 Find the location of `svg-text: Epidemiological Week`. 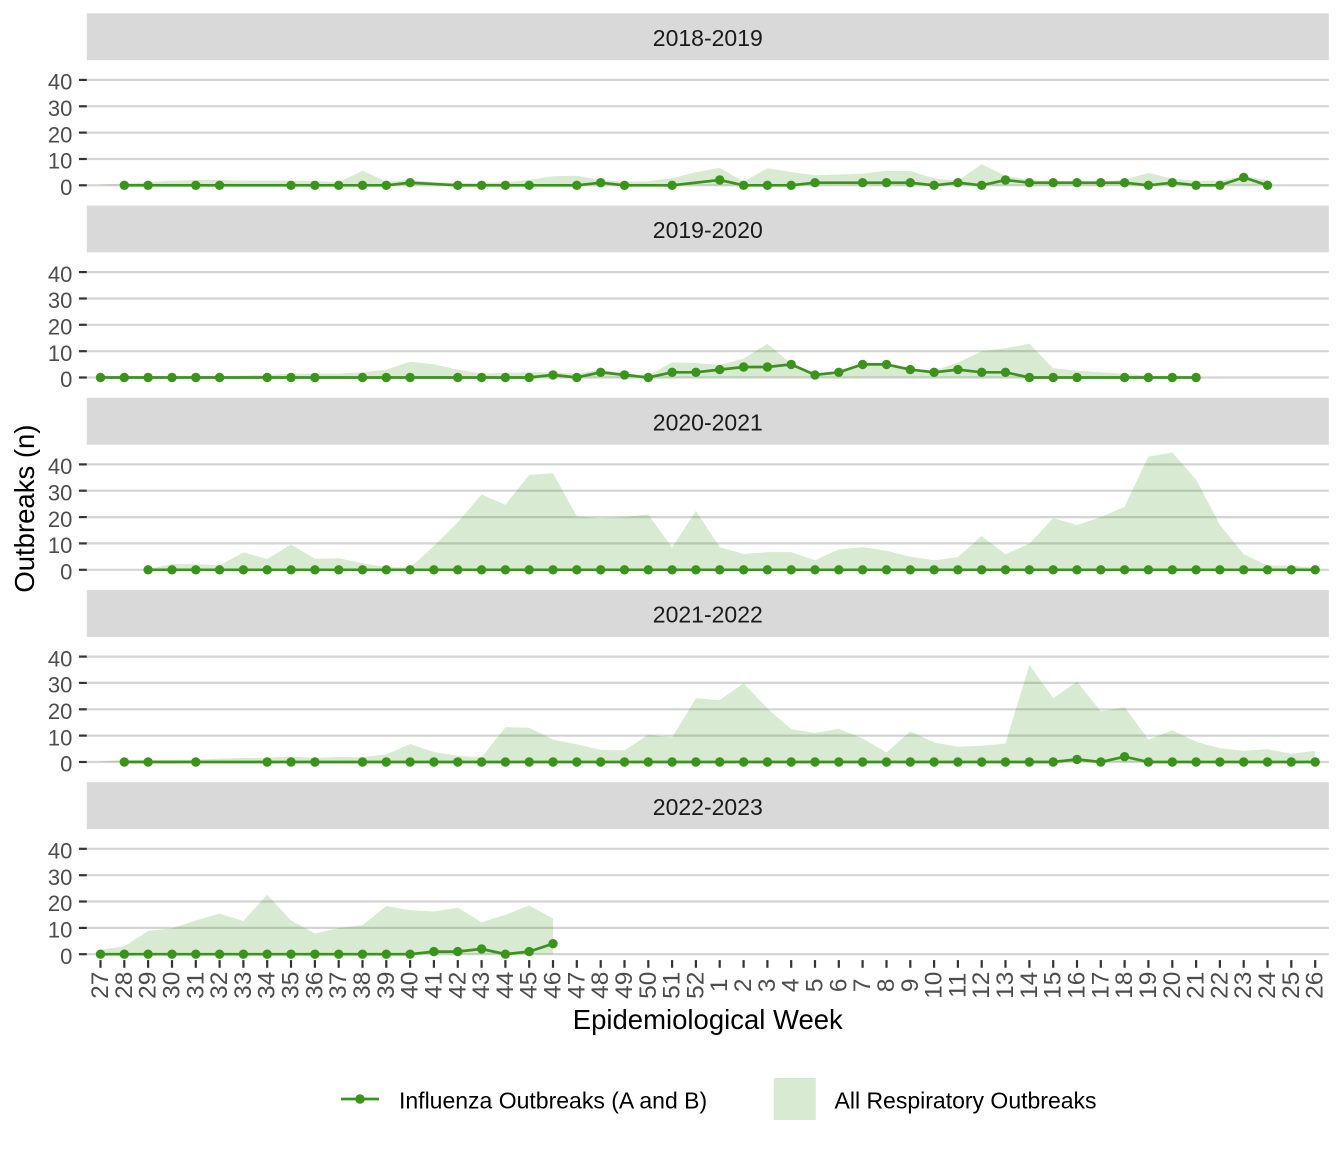

svg-text: Epidemiological Week is located at coordinates (708, 1019).